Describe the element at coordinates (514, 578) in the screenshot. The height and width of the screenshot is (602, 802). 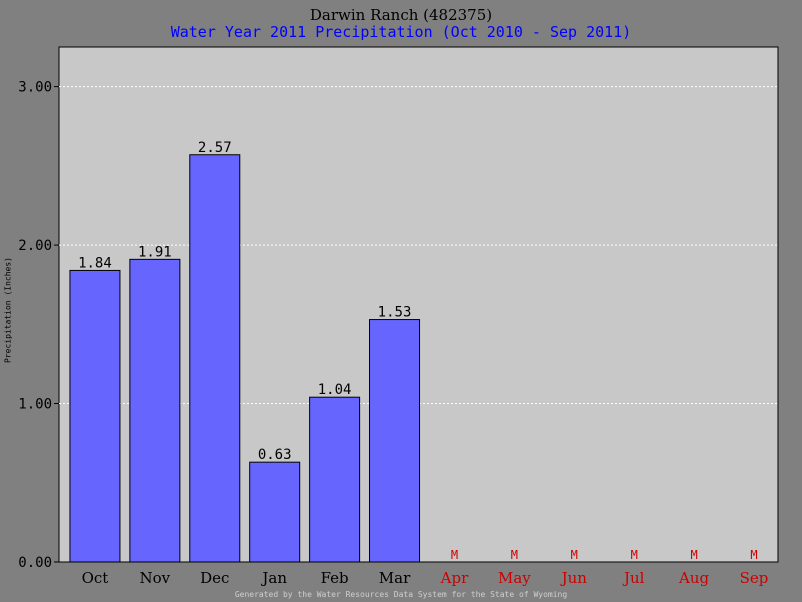
I see `x-tick-label: May` at that location.